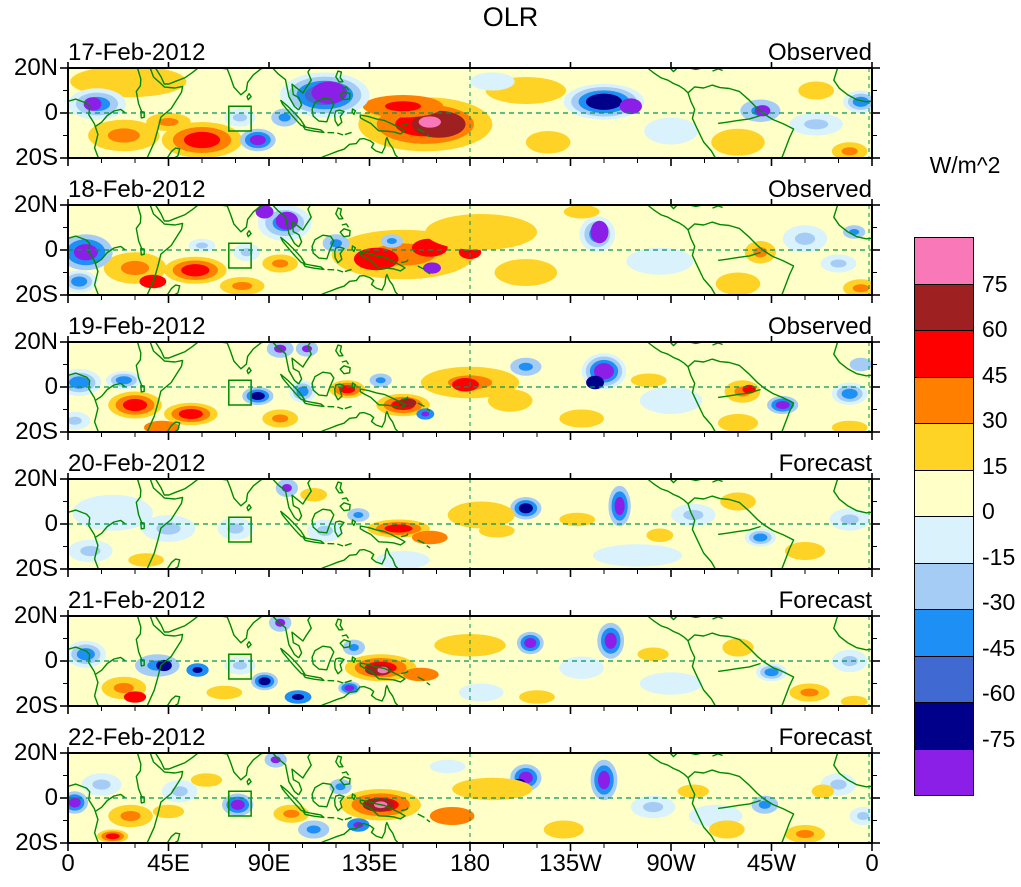 This screenshot has width=1021, height=887. Describe the element at coordinates (137, 326) in the screenshot. I see `panel-date-label: 19-Feb-2012` at that location.